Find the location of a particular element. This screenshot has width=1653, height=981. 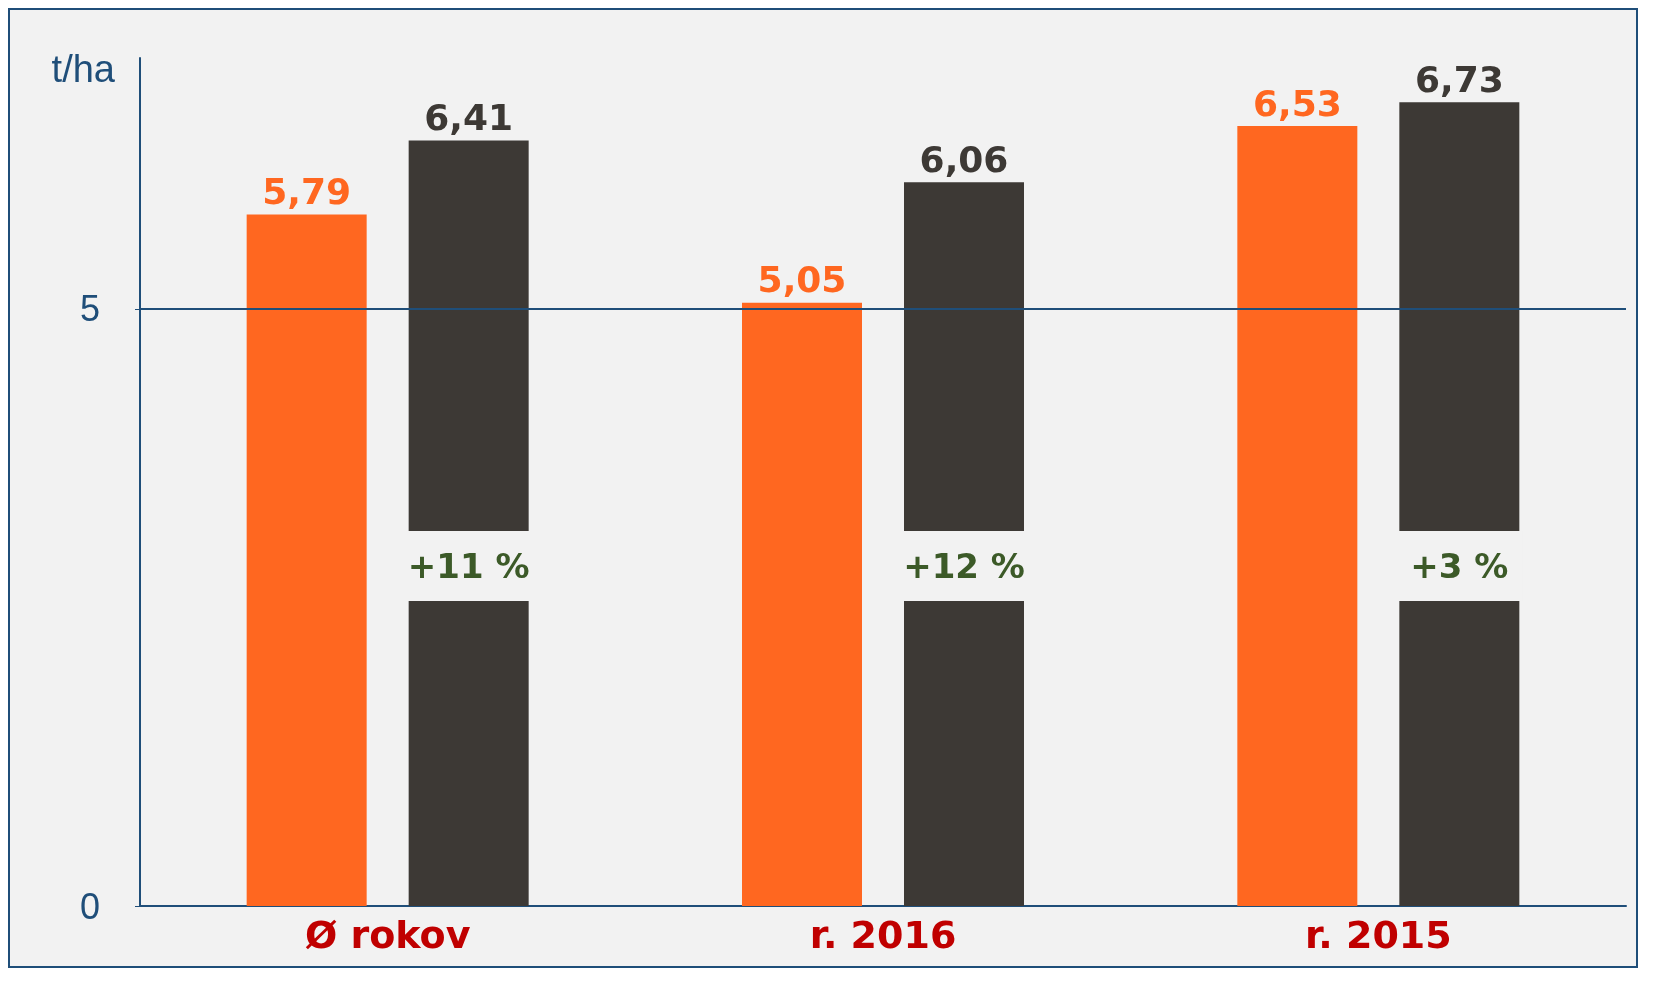

x-tick-label: r. 2016 is located at coordinates (883, 935).